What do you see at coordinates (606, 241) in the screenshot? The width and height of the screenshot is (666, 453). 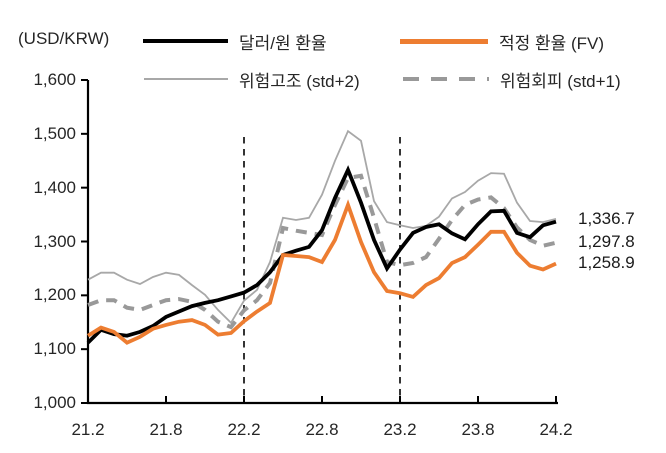 I see `end-value-risk-aversion: 1,297.8` at bounding box center [606, 241].